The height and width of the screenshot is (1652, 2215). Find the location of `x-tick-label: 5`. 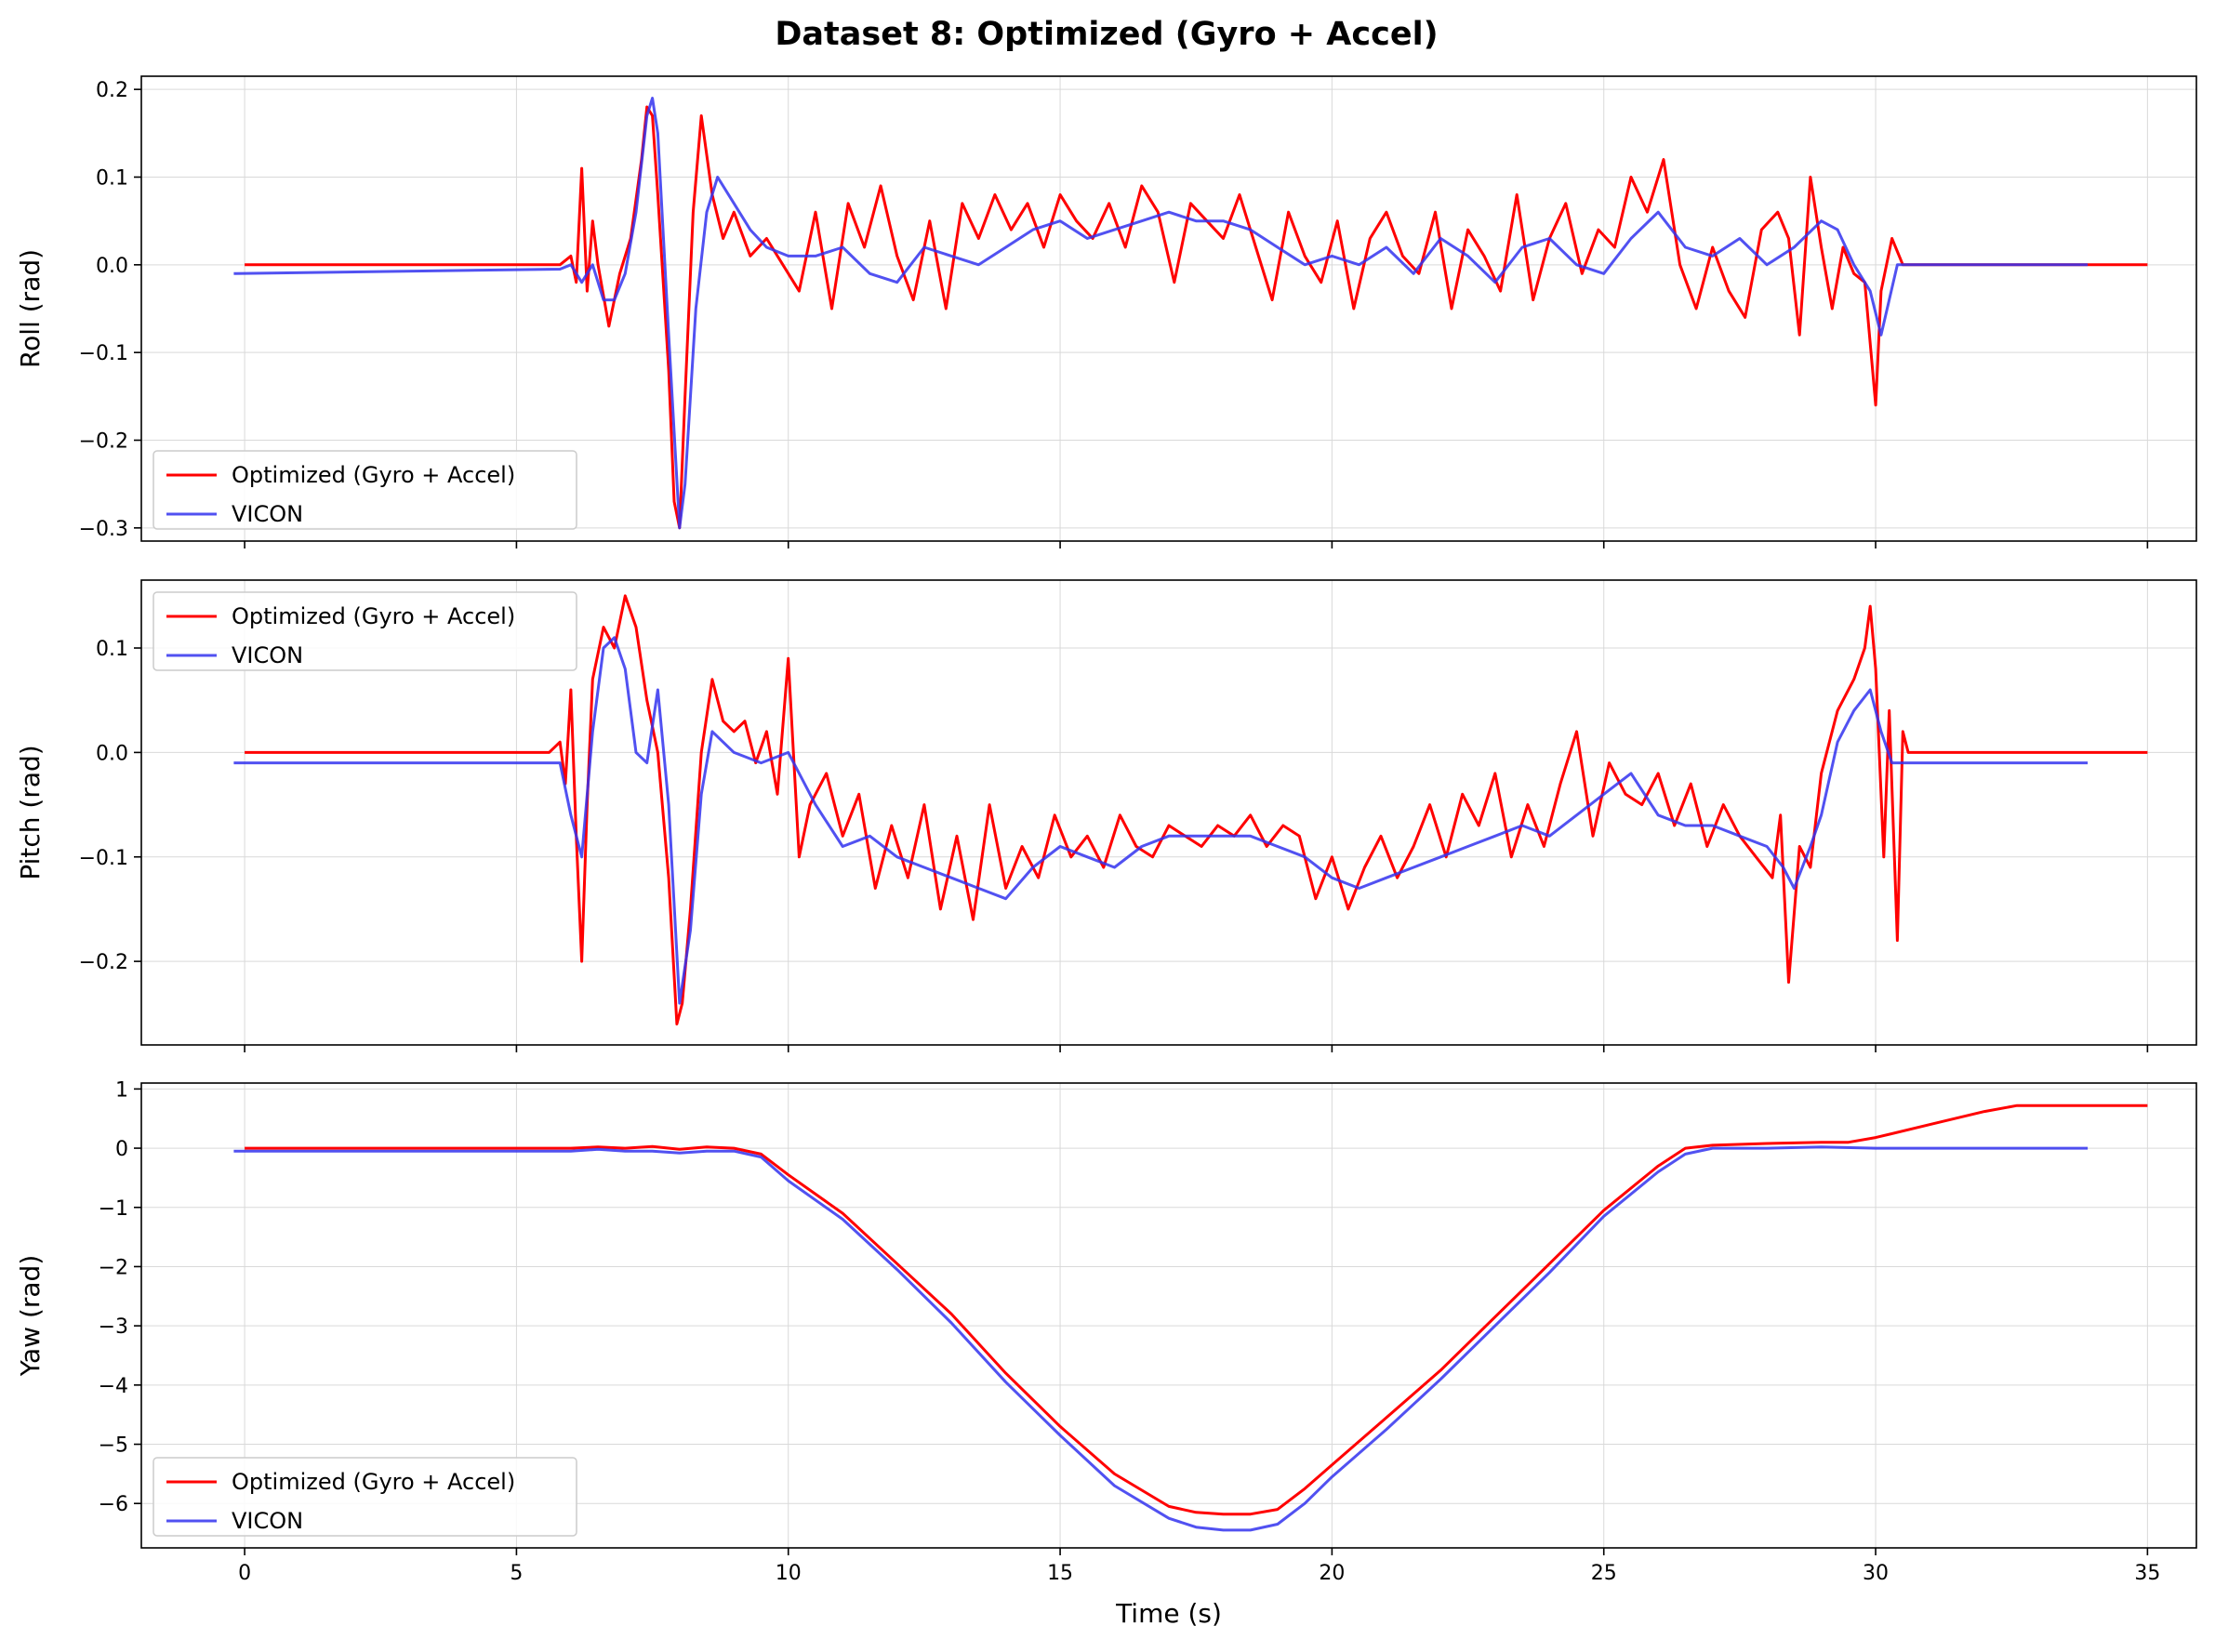

x-tick-label: 5 is located at coordinates (516, 1573).